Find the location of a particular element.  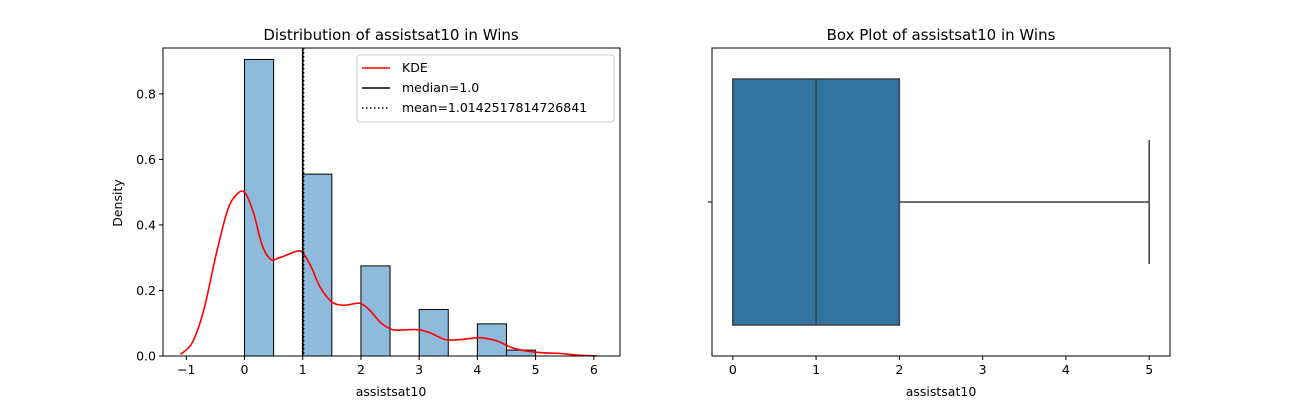

histogram-title: Distribution of assistsat10 in Wins is located at coordinates (391, 35).